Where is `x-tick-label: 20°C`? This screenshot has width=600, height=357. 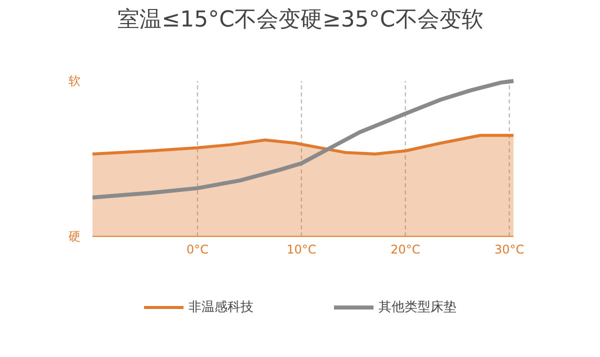
x-tick-label: 20°C is located at coordinates (405, 249).